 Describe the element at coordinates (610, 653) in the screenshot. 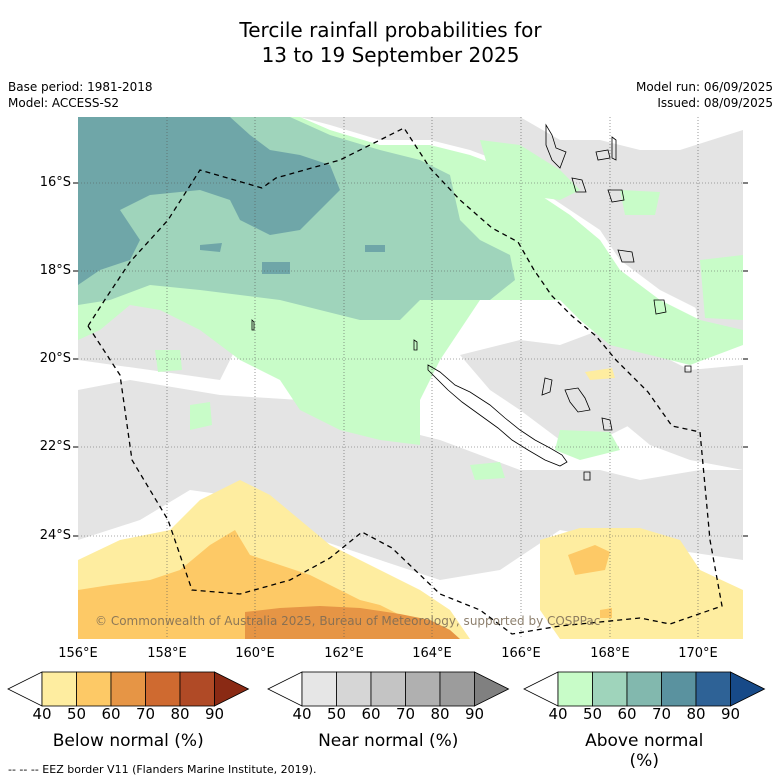

I see `lon-label-168e: 168°E` at that location.